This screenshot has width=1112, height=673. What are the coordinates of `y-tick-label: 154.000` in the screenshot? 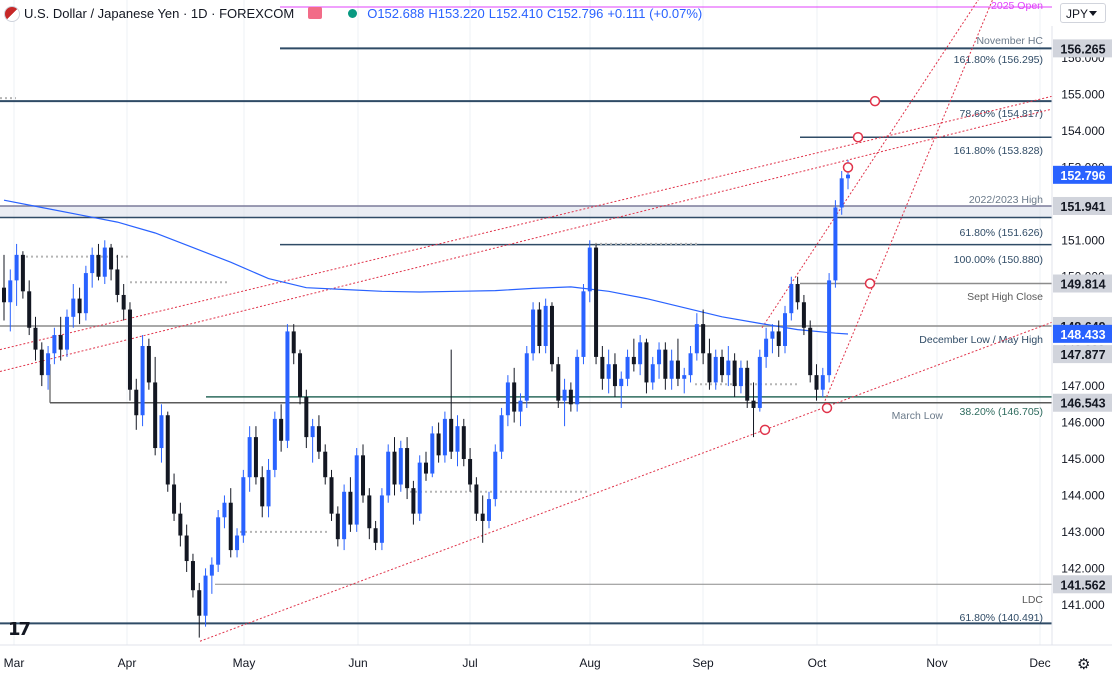 It's located at (1083, 131).